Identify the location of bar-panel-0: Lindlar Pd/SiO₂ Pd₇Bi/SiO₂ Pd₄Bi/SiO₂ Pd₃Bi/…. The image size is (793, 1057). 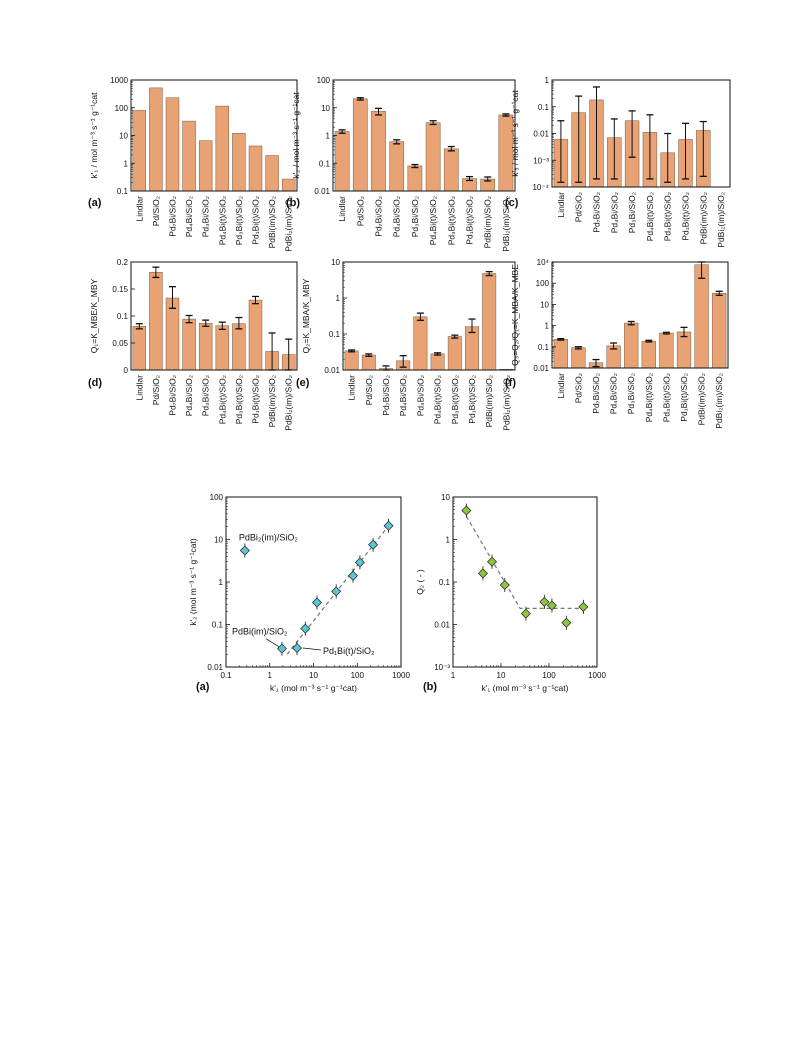
(193, 164).